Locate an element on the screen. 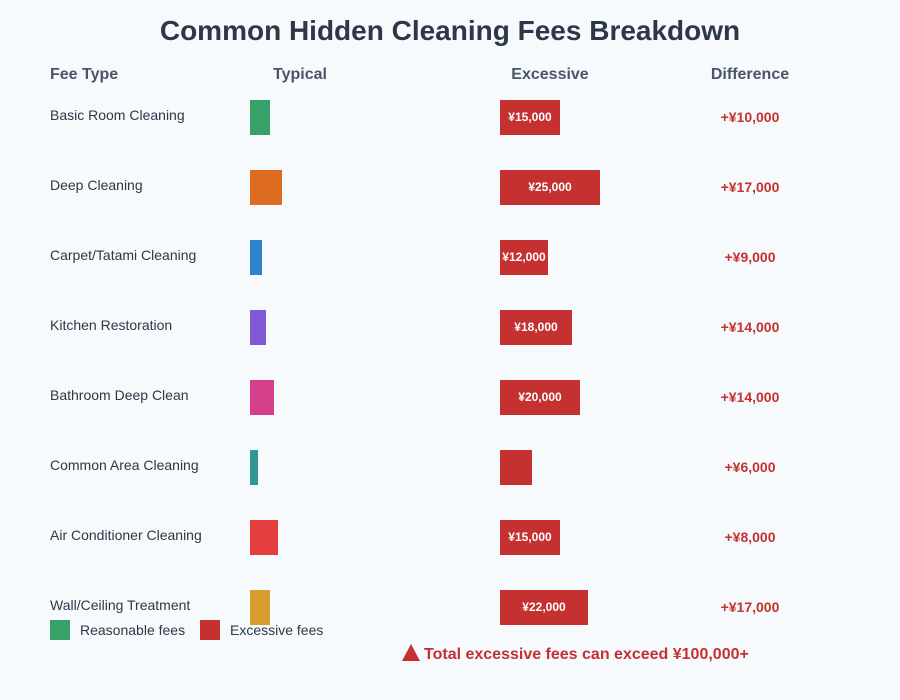 The width and height of the screenshot is (900, 700). header-excessive: Excessive is located at coordinates (550, 74).